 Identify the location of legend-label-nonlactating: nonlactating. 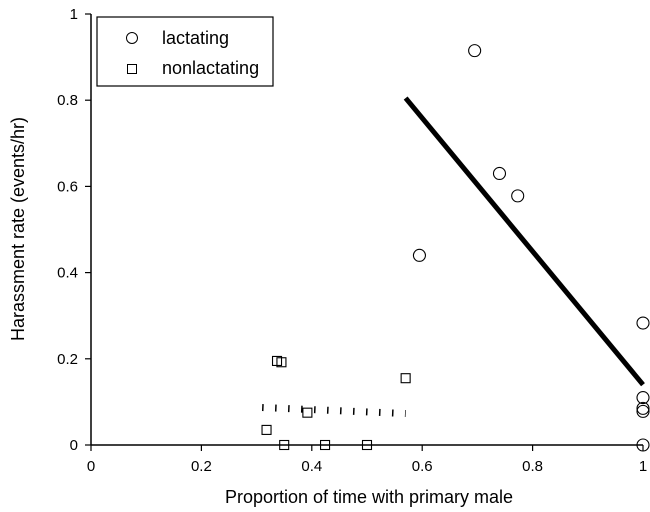
(210, 68).